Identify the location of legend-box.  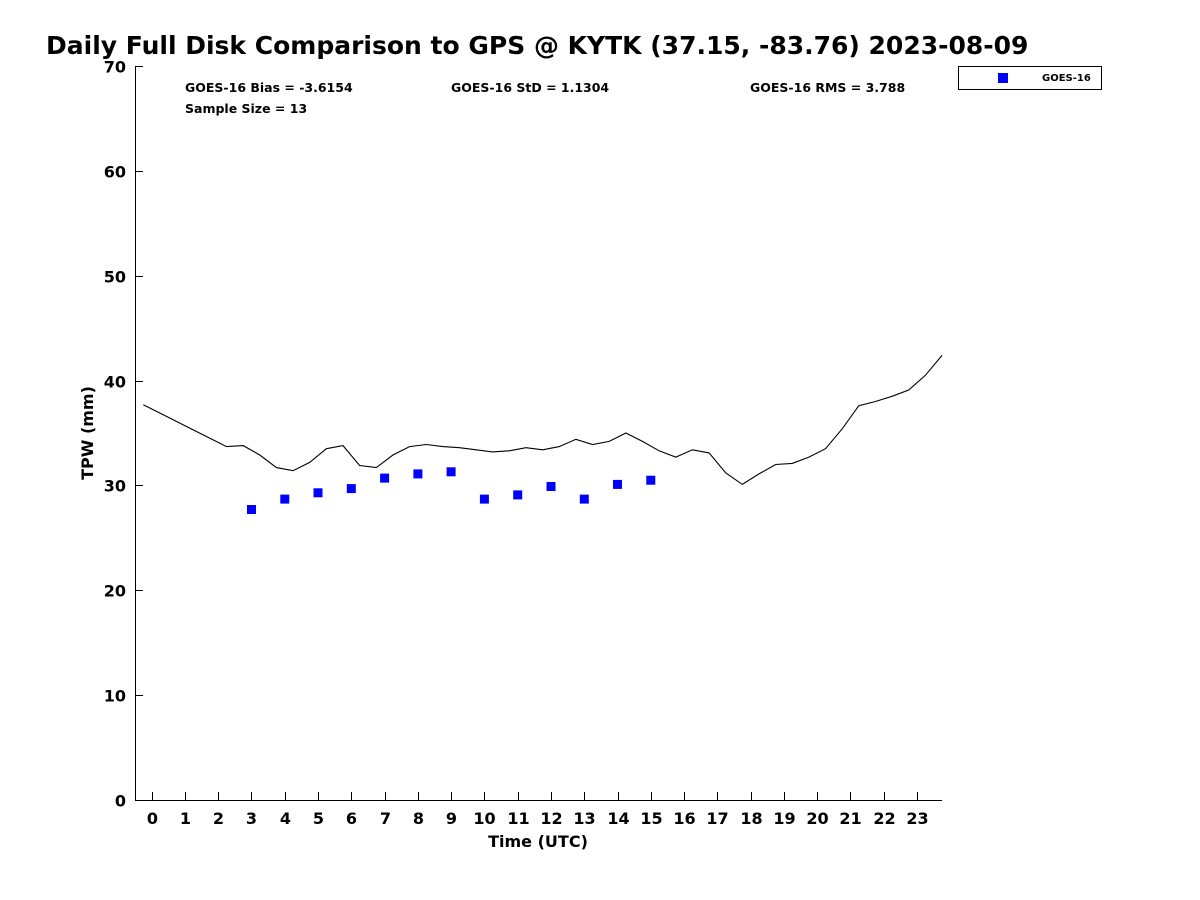
(1030, 78).